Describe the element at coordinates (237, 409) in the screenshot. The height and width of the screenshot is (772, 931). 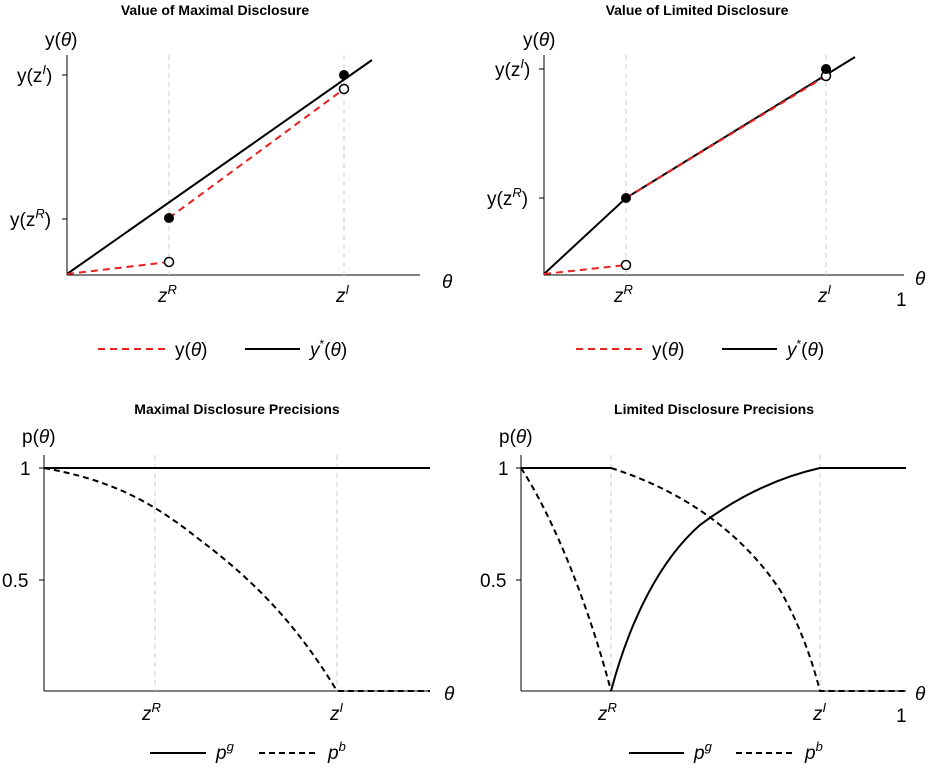
I see `chart-title: Maximal Disclosure Precisions` at that location.